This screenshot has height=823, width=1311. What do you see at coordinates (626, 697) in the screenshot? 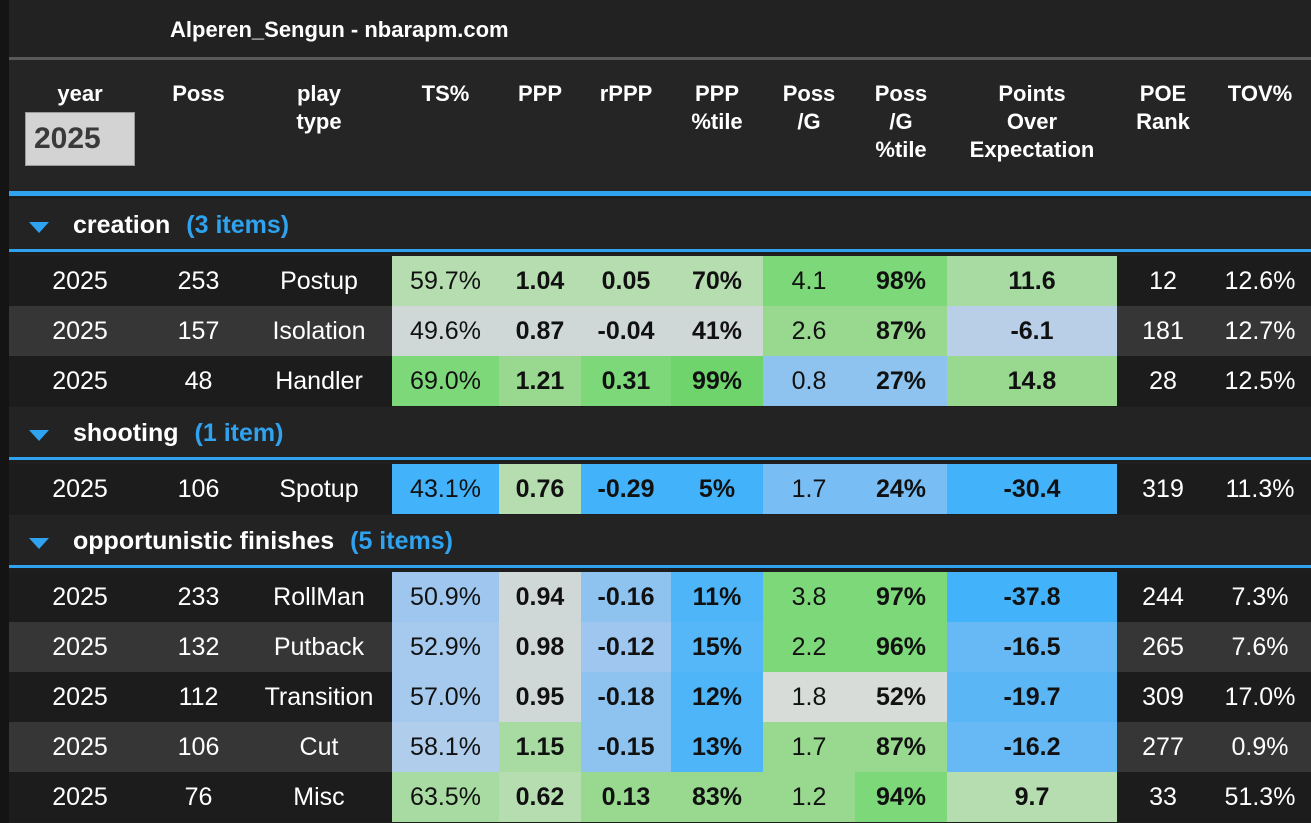
I see `cell-rppp: -0.18` at bounding box center [626, 697].